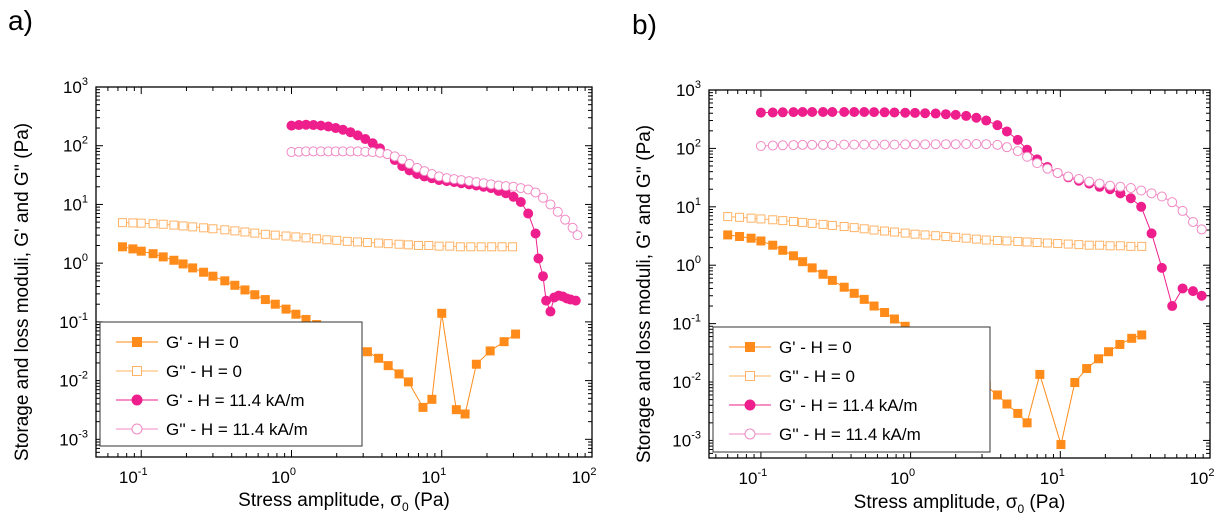 The width and height of the screenshot is (1225, 523). I want to click on y-tick-label: 10⁻², so click(73, 380).